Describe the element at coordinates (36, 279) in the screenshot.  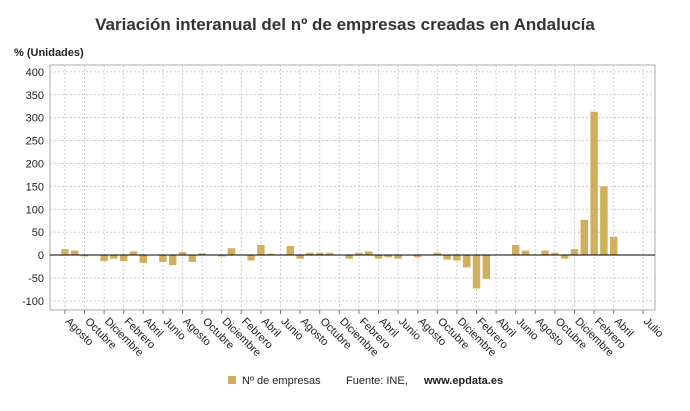
I see `y-tick-label: -50` at that location.